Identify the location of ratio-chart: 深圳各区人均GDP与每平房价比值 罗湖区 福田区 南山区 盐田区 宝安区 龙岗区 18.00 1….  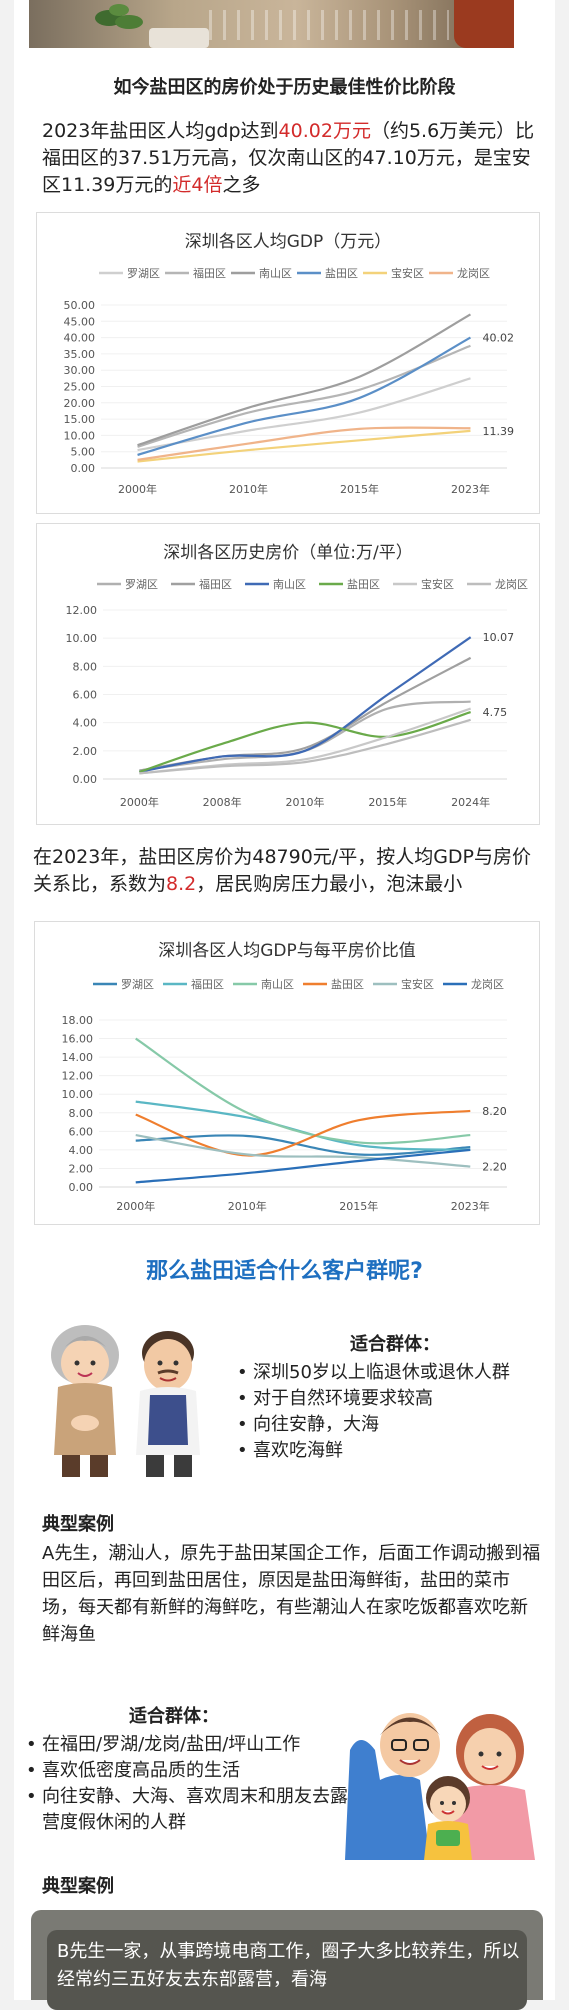
(287, 1073).